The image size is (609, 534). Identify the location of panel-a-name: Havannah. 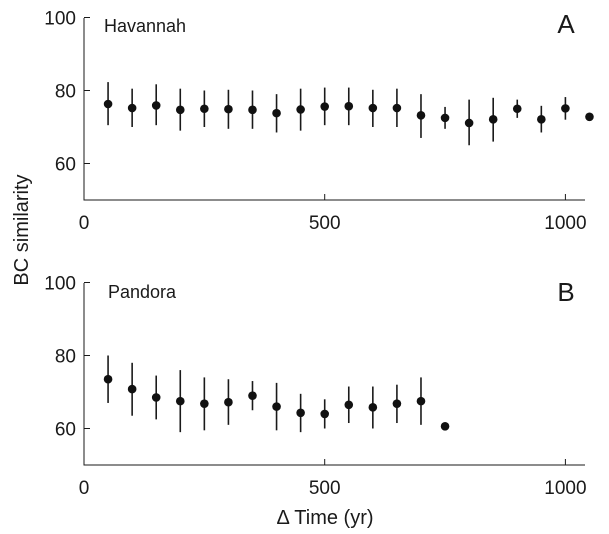
(145, 26).